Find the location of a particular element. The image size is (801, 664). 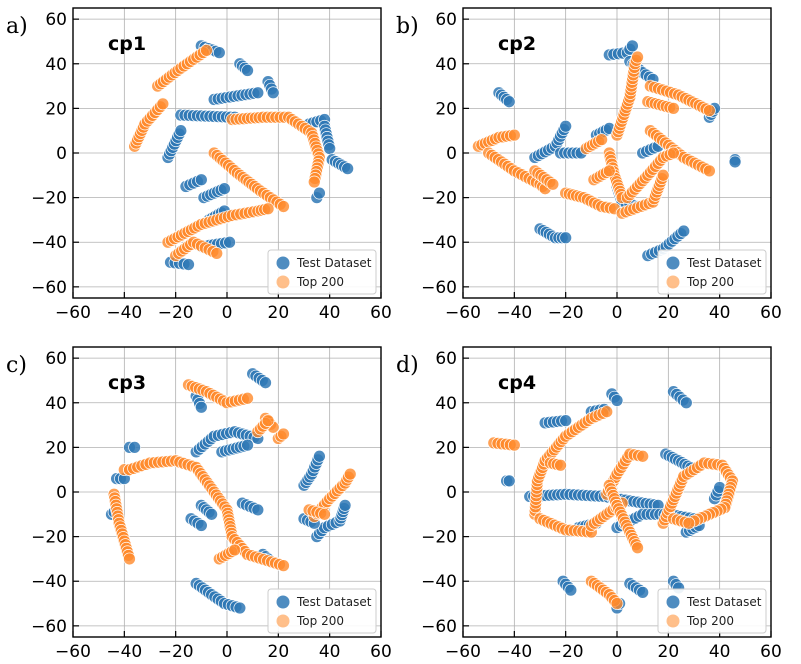

panel-title: cp2 is located at coordinates (517, 44).